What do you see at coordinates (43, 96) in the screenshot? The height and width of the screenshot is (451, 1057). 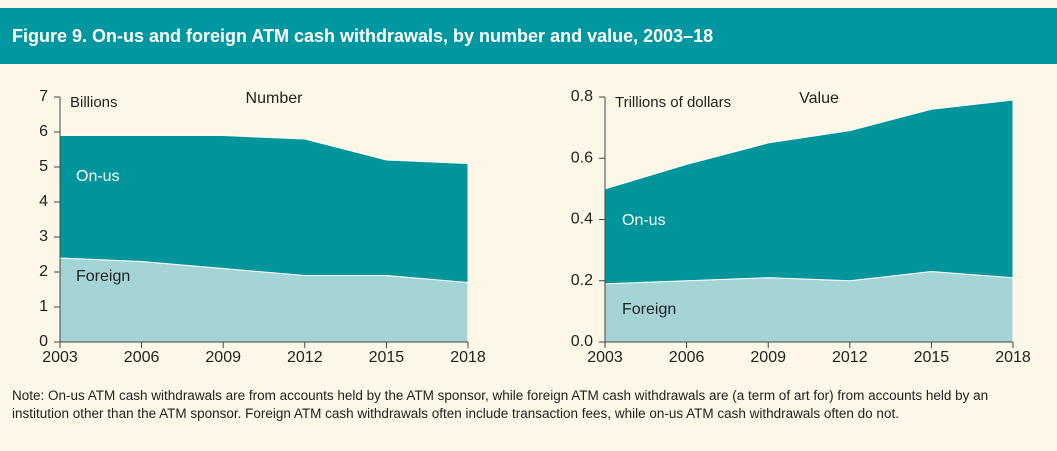 I see `y-tick-label: 7` at bounding box center [43, 96].